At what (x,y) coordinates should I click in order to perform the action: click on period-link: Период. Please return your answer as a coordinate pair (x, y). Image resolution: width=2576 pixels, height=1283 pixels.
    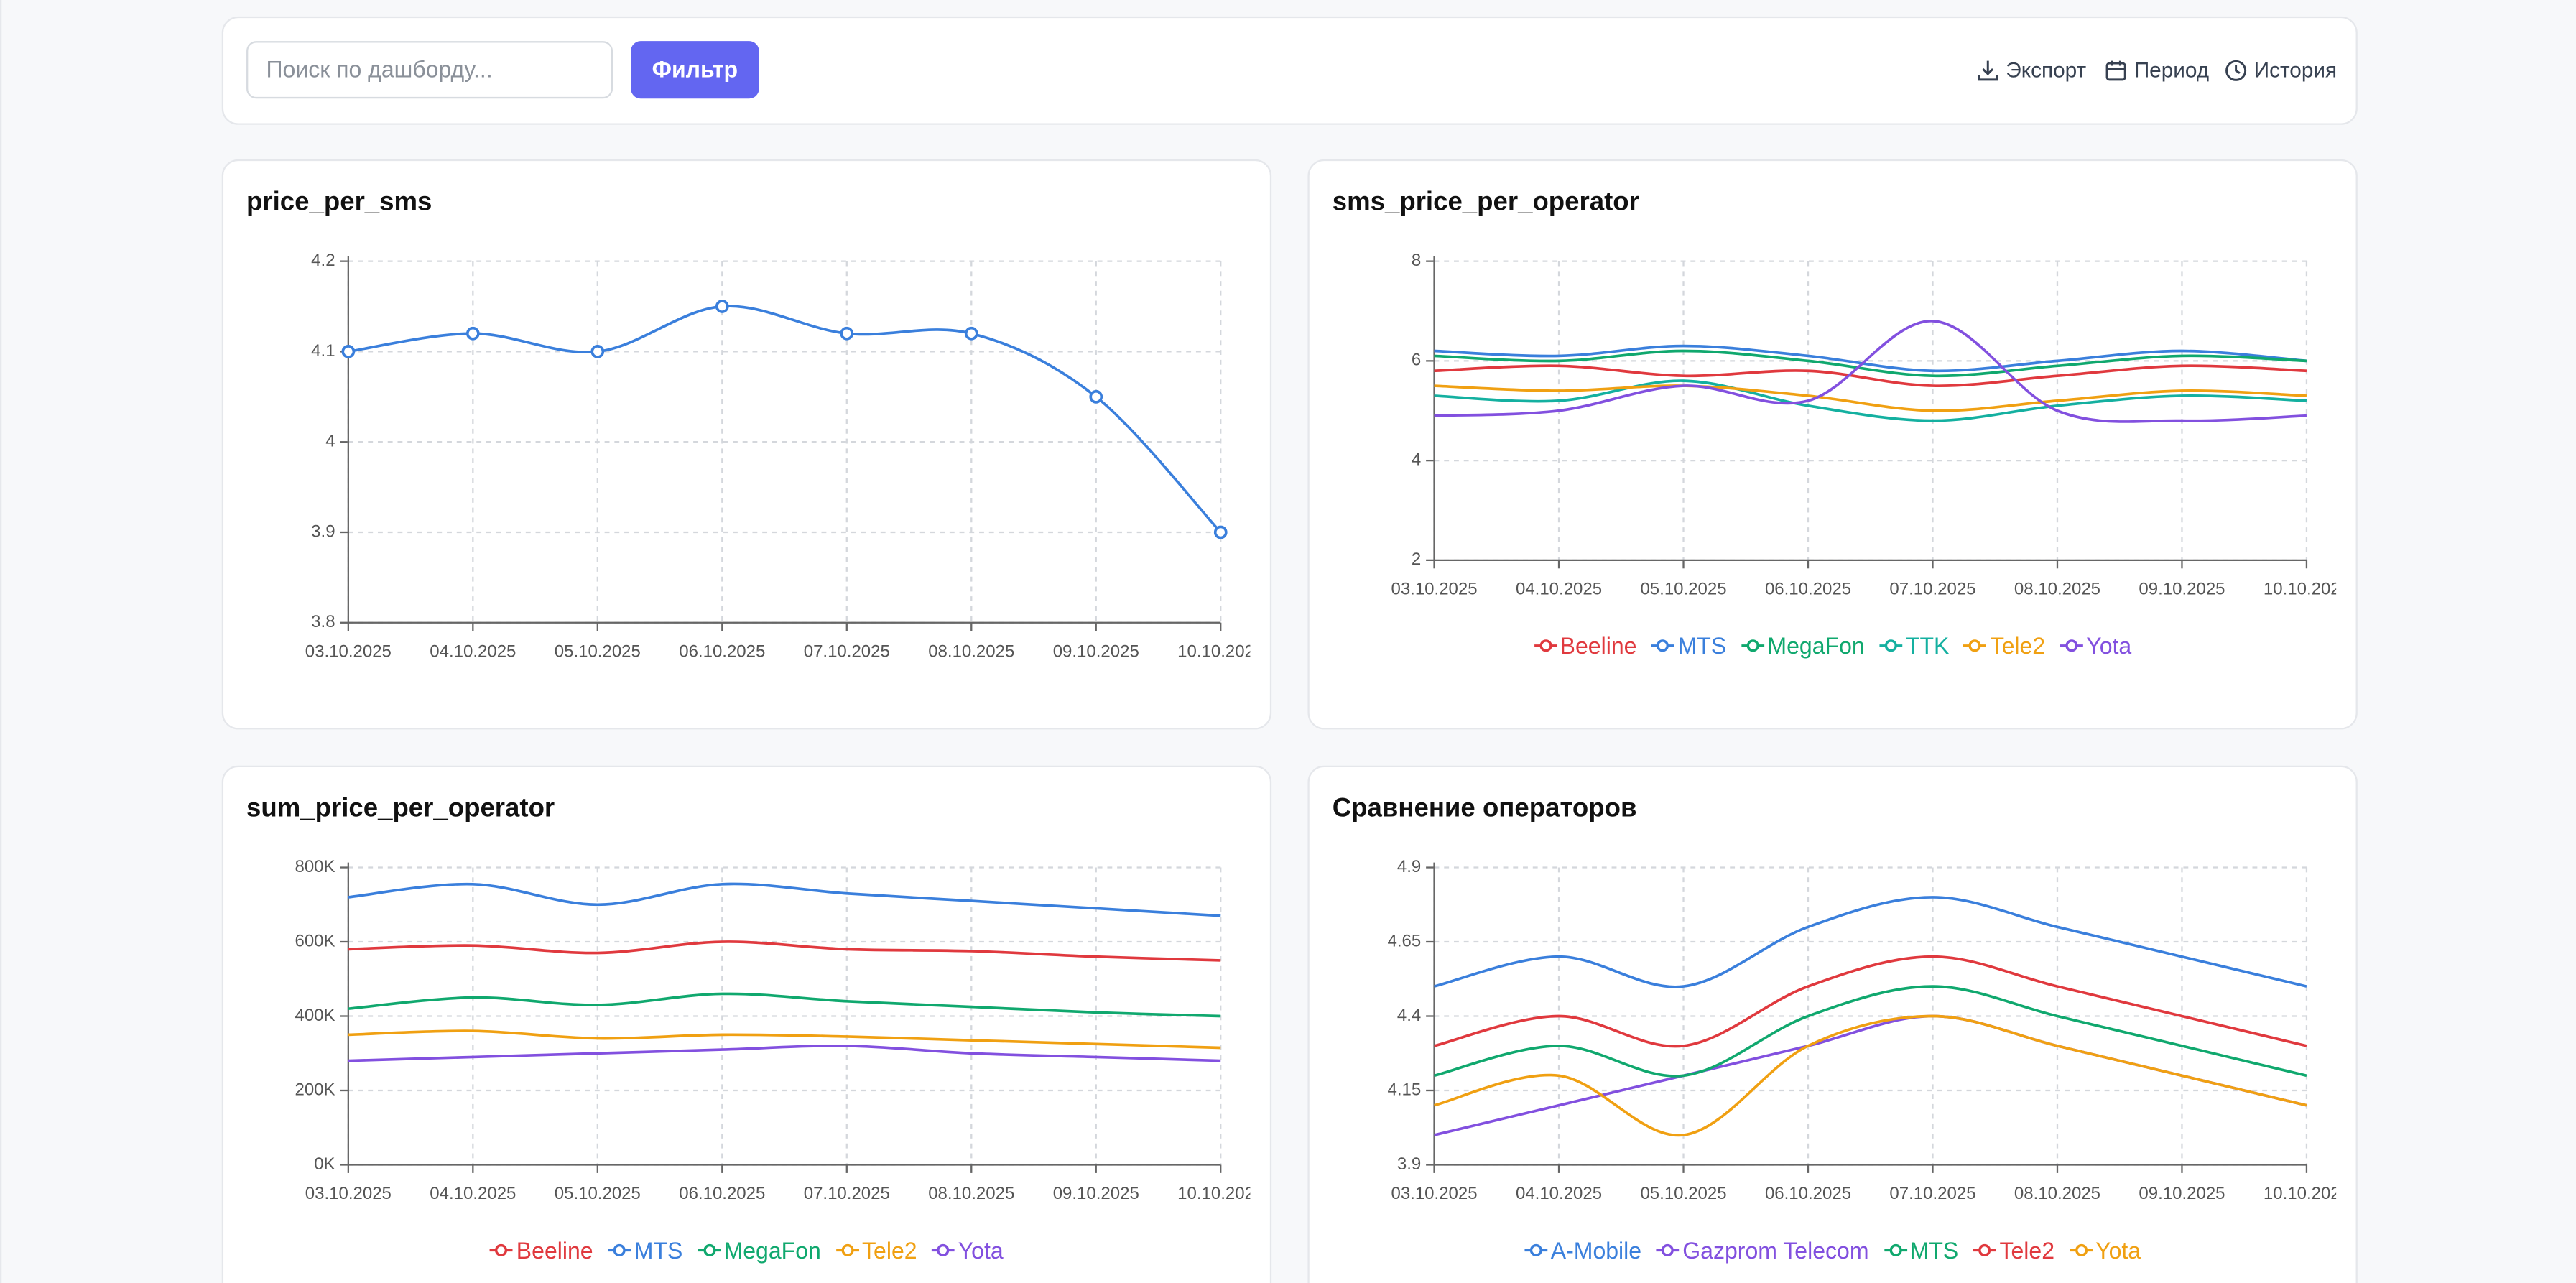
    Looking at the image, I should click on (2157, 69).